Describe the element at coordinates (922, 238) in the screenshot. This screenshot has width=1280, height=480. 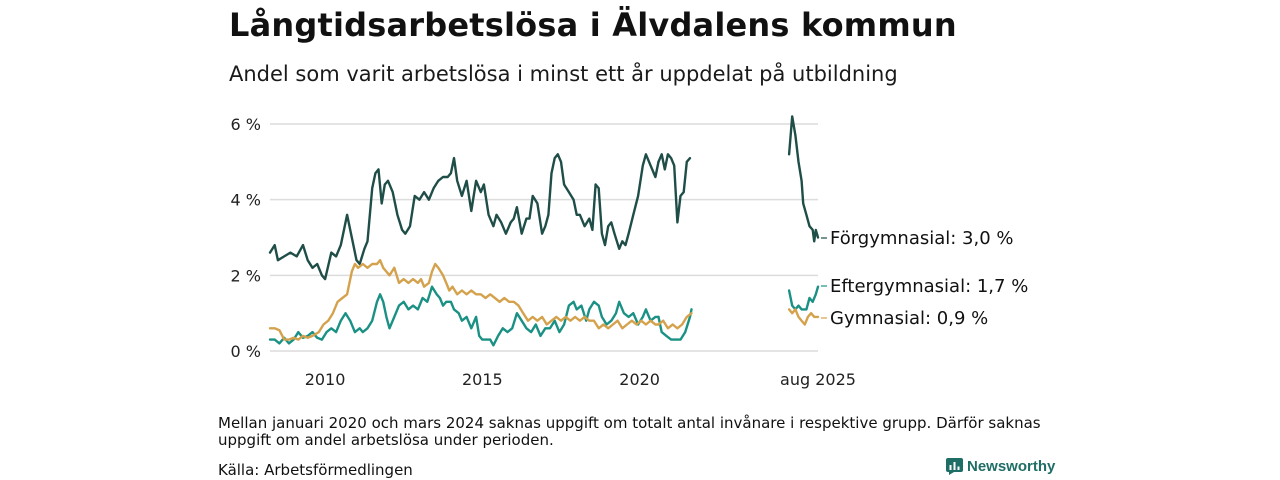
I see `series-end-label: Förgymnasial: 3,0 %` at that location.